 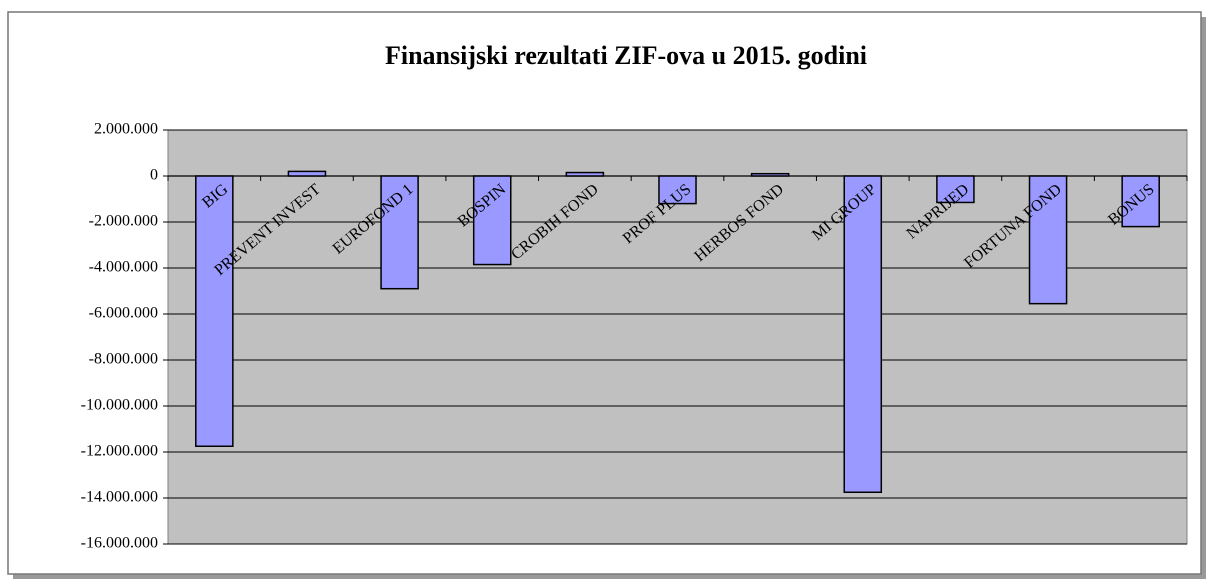 What do you see at coordinates (119, 405) in the screenshot?
I see `y-tick-label: -10.000.000` at bounding box center [119, 405].